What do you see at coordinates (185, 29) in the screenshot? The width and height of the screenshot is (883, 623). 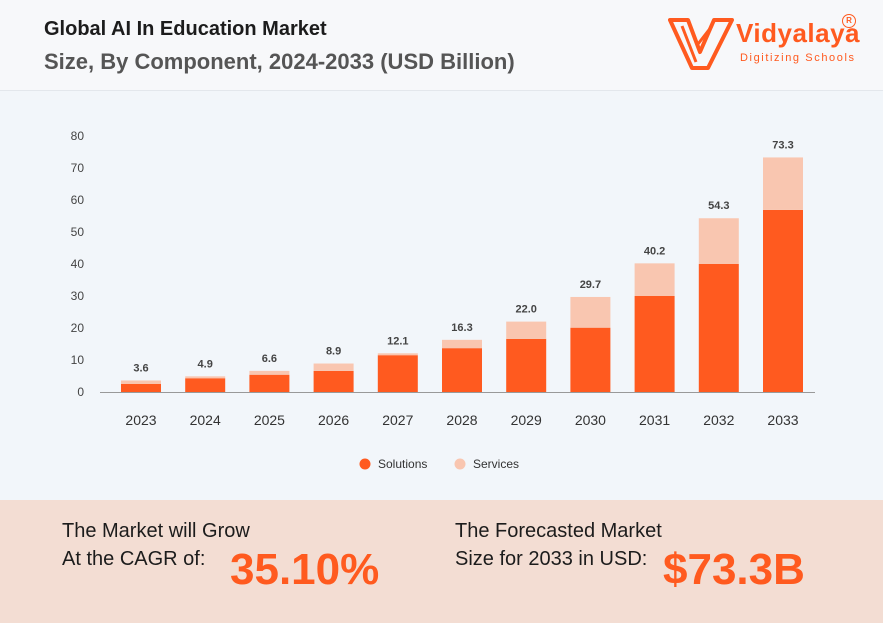 I see `chart-title: Global AI In Education Market` at bounding box center [185, 29].